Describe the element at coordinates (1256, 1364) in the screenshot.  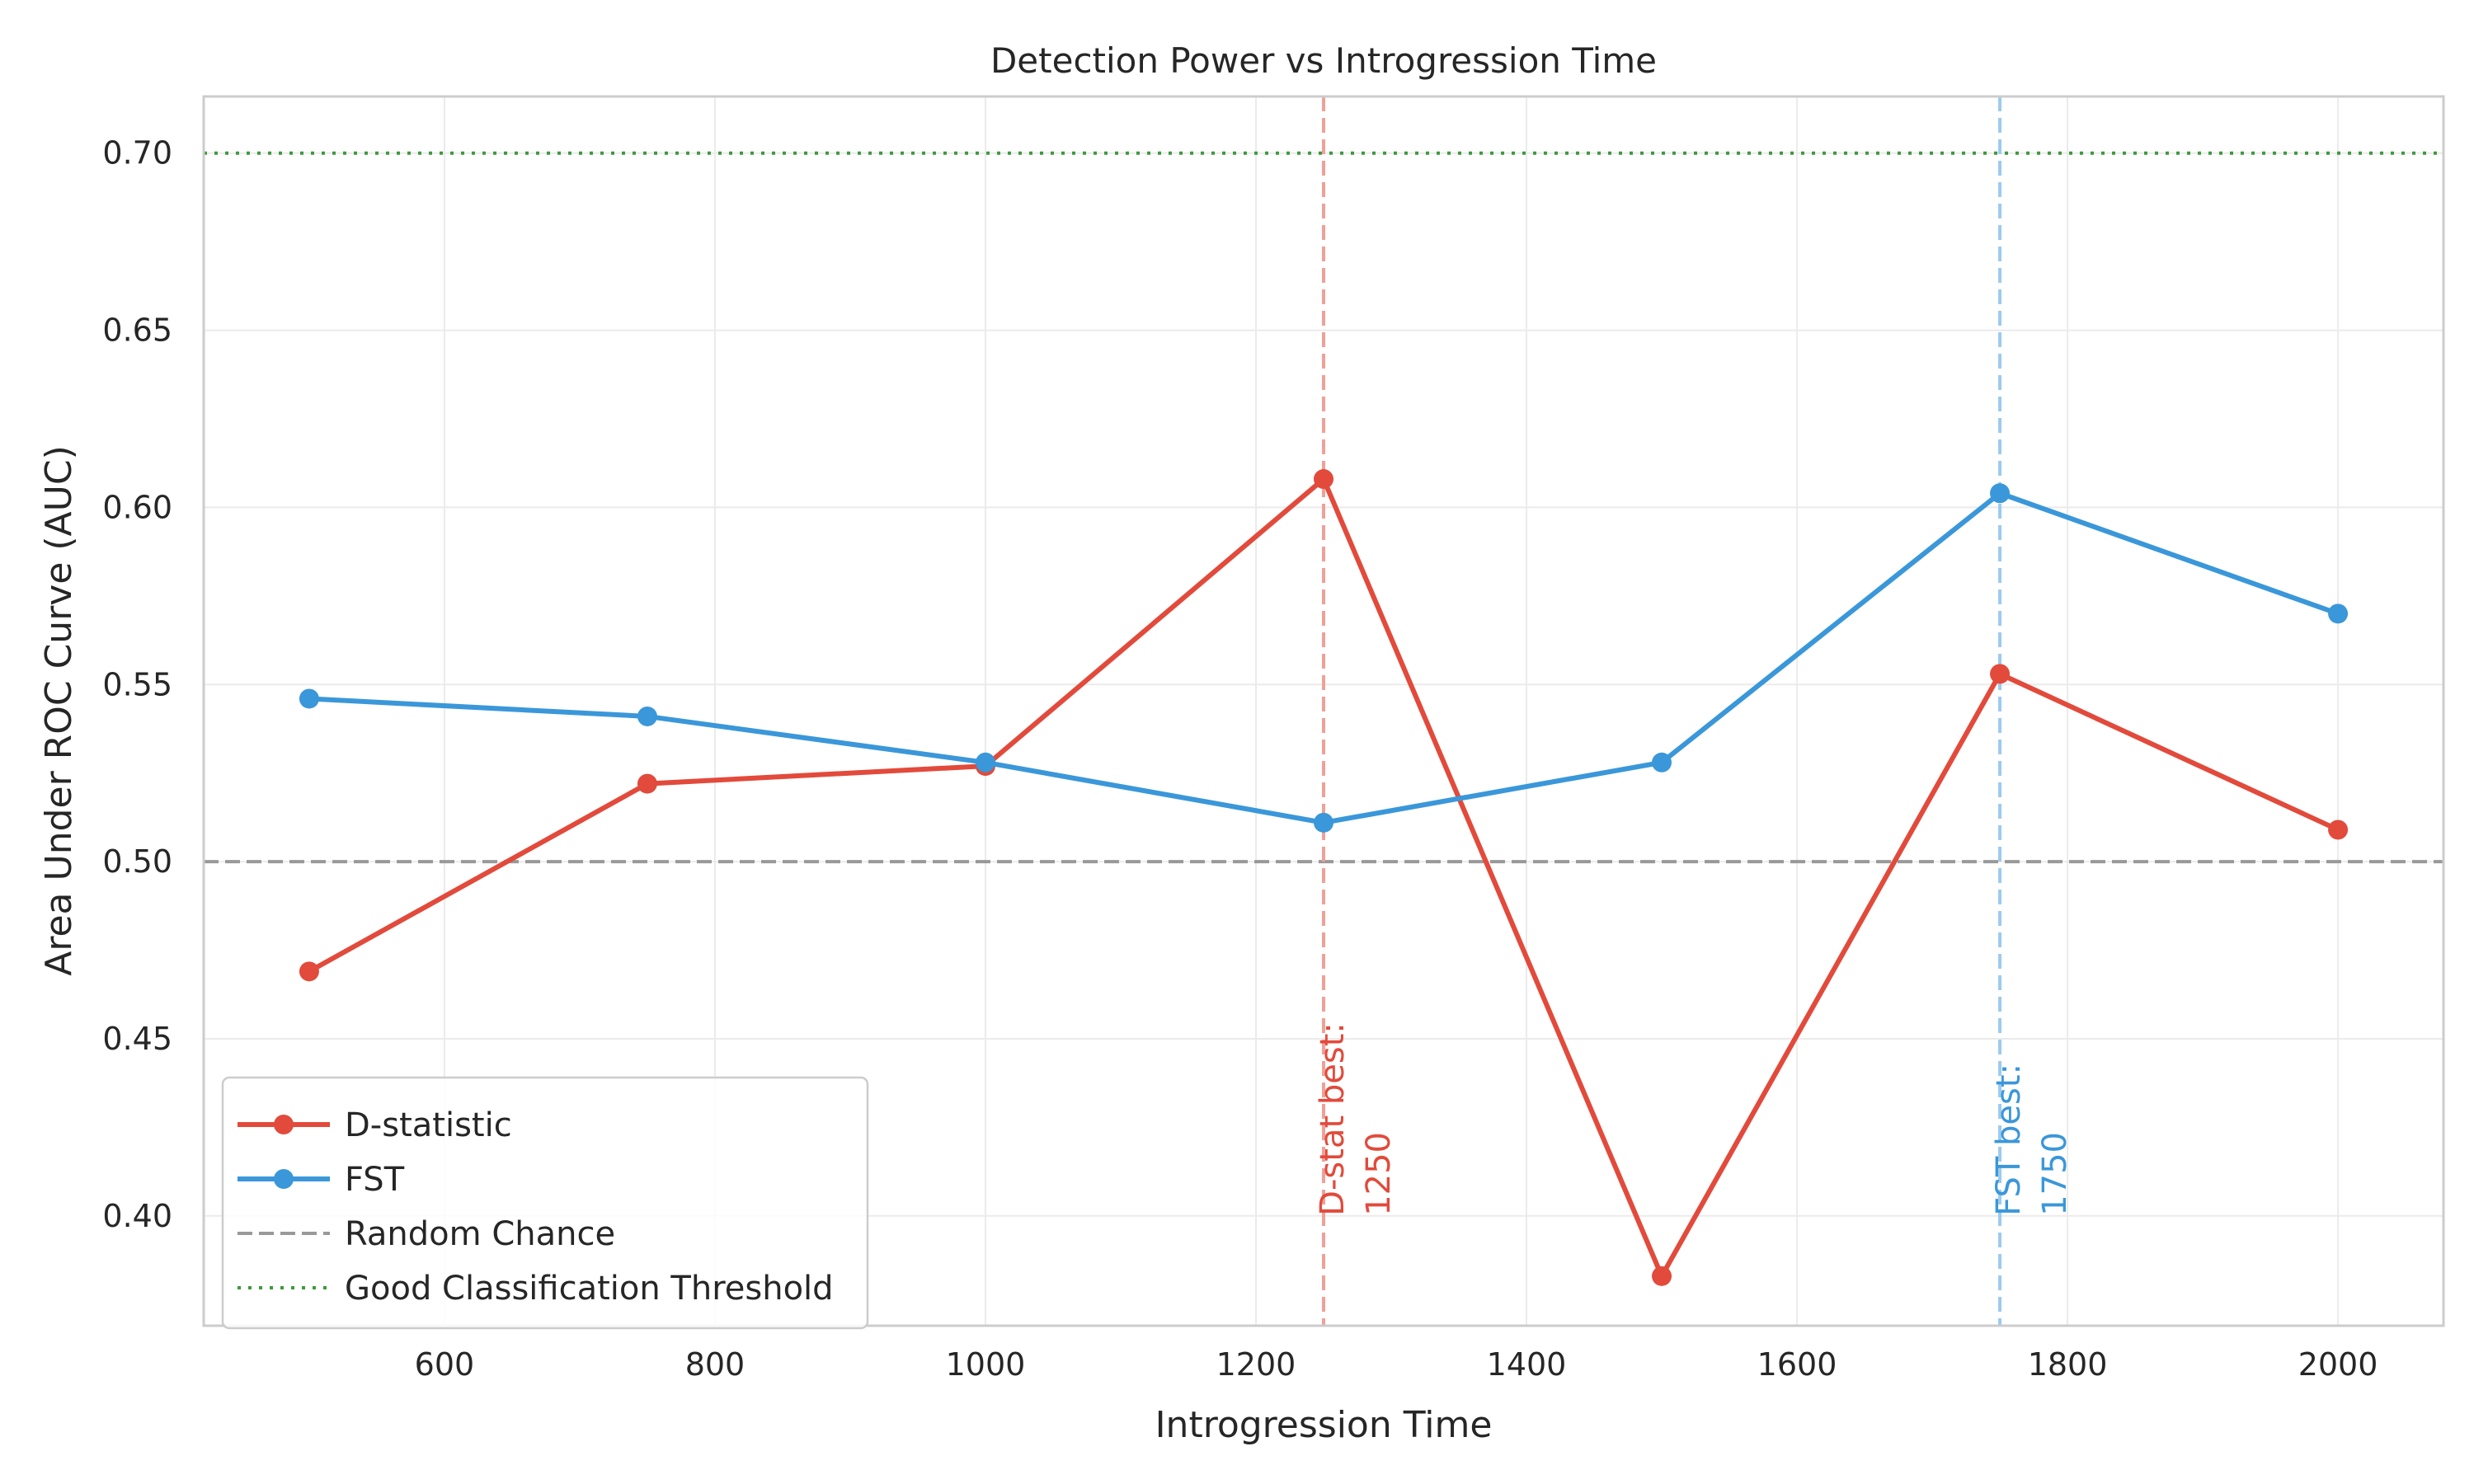
I see `x-tick-label: 1200` at that location.